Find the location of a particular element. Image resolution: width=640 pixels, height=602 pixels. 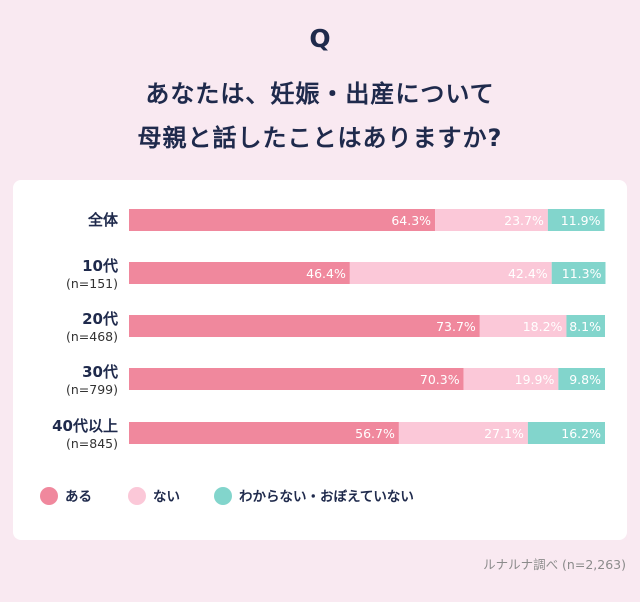

bar-value-label: 46.4% is located at coordinates (326, 273).